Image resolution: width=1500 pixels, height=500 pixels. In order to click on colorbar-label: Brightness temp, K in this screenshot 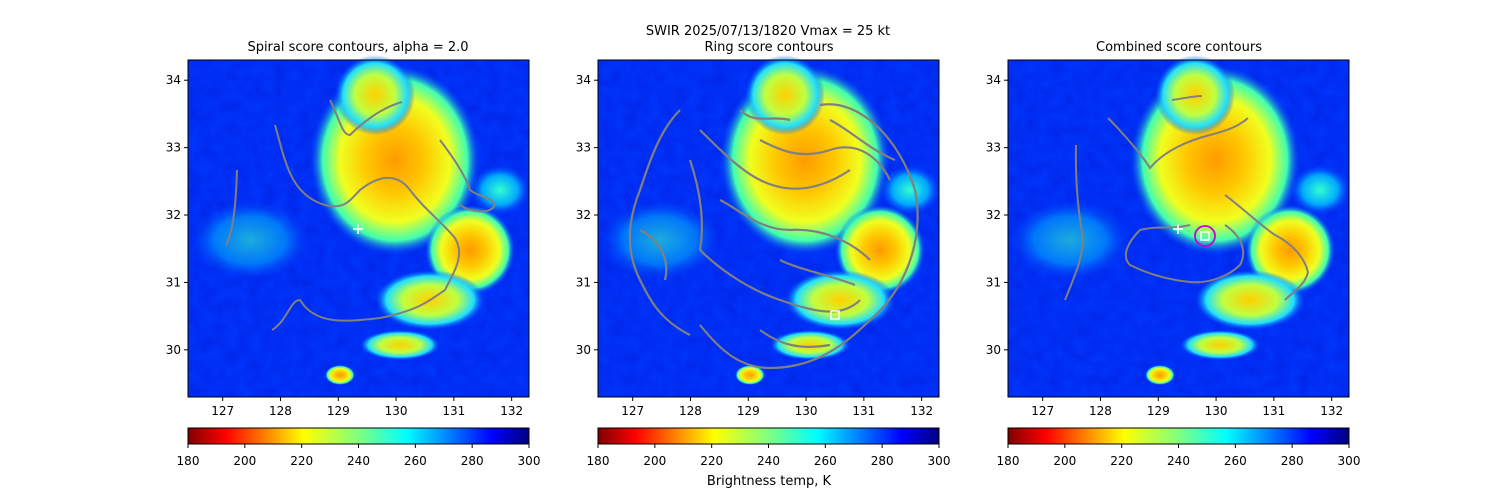, I will do `click(769, 481)`.